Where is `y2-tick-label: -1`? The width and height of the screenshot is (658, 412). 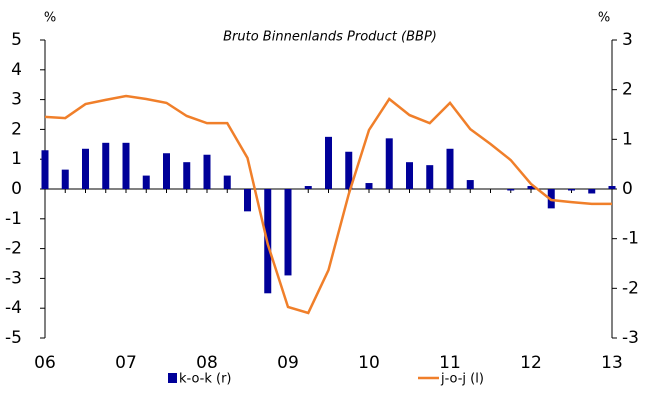
y2-tick-label: -1 is located at coordinates (630, 239).